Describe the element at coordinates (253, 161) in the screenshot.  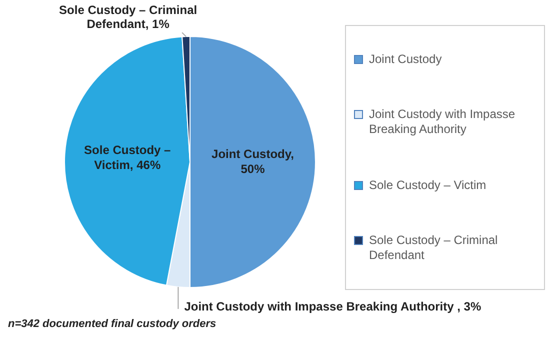
I see `data-label: Joint Custody, 50%` at that location.